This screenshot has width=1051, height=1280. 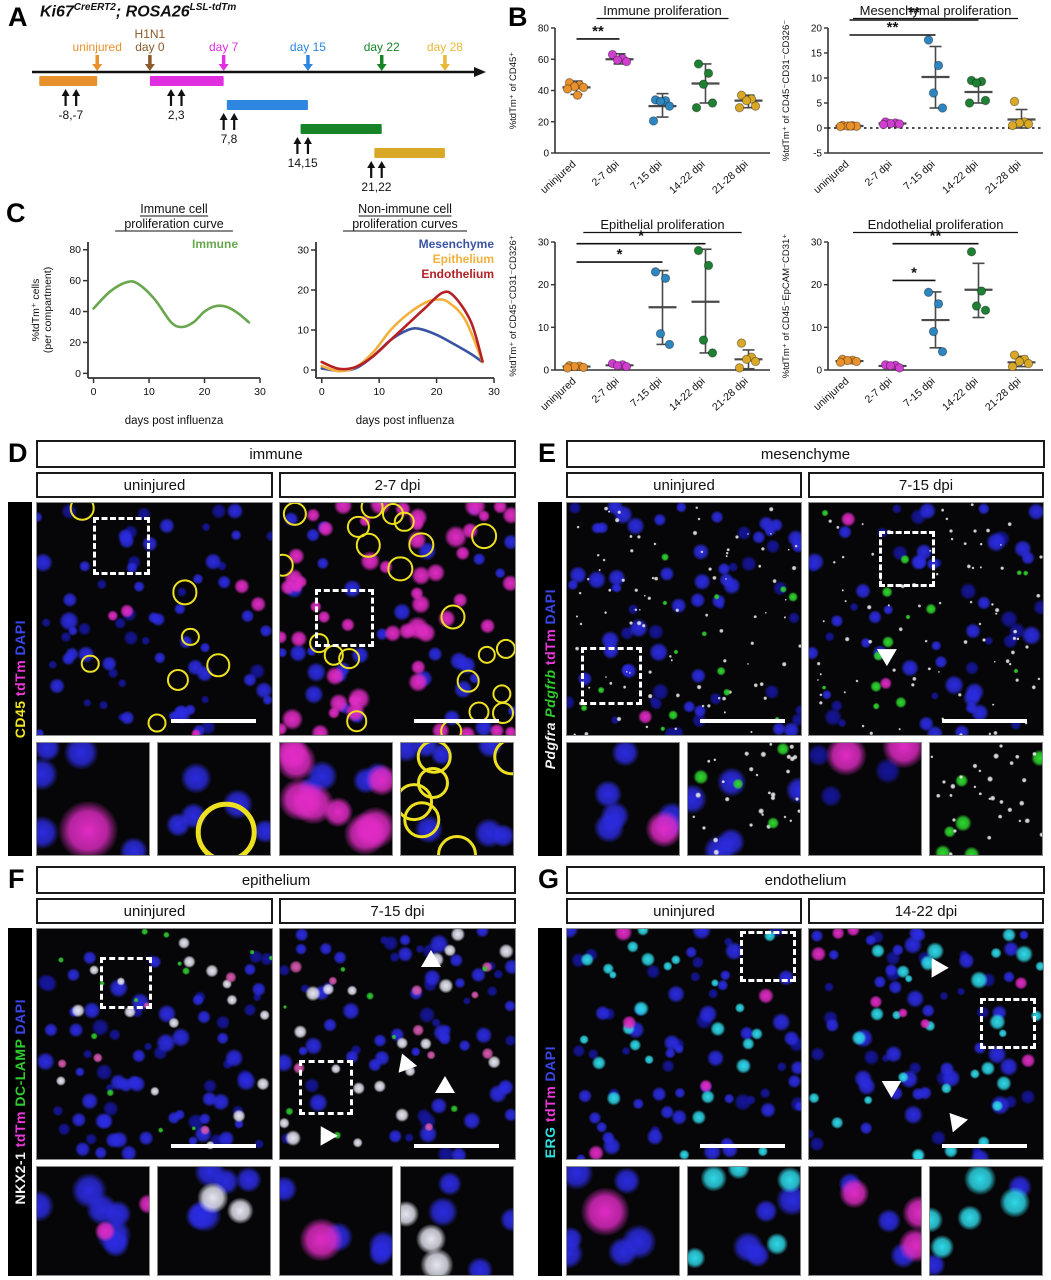 I want to click on svg-text: Endothelium, so click(x=457, y=274).